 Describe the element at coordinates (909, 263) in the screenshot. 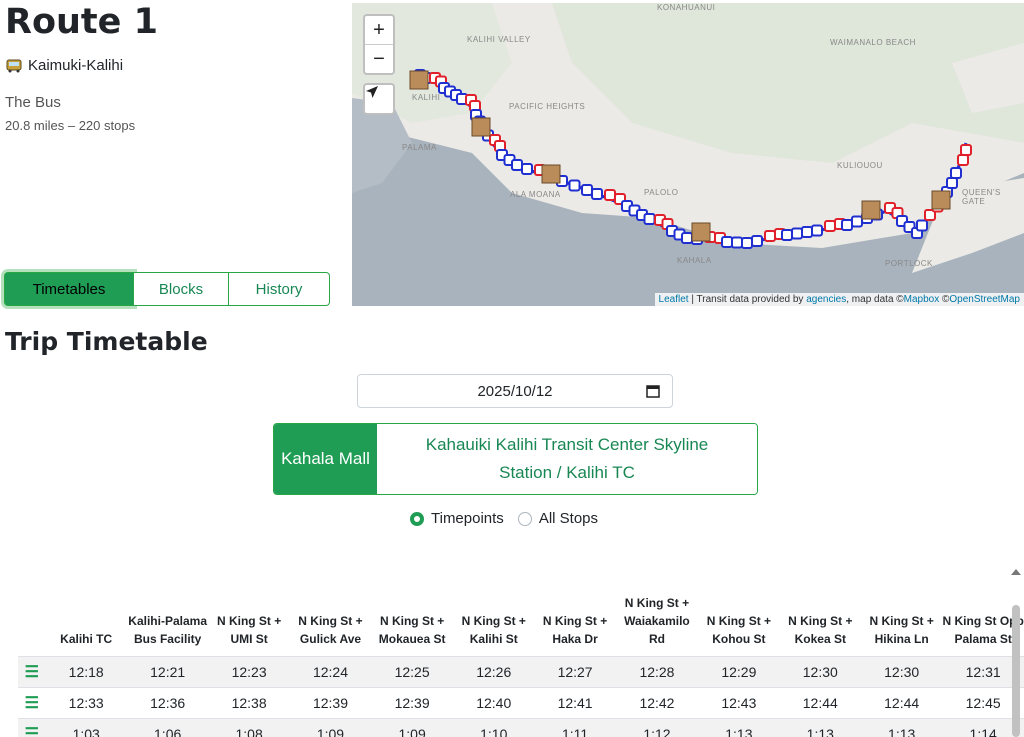

I see `map-label-portlock: PORTLOCK` at that location.